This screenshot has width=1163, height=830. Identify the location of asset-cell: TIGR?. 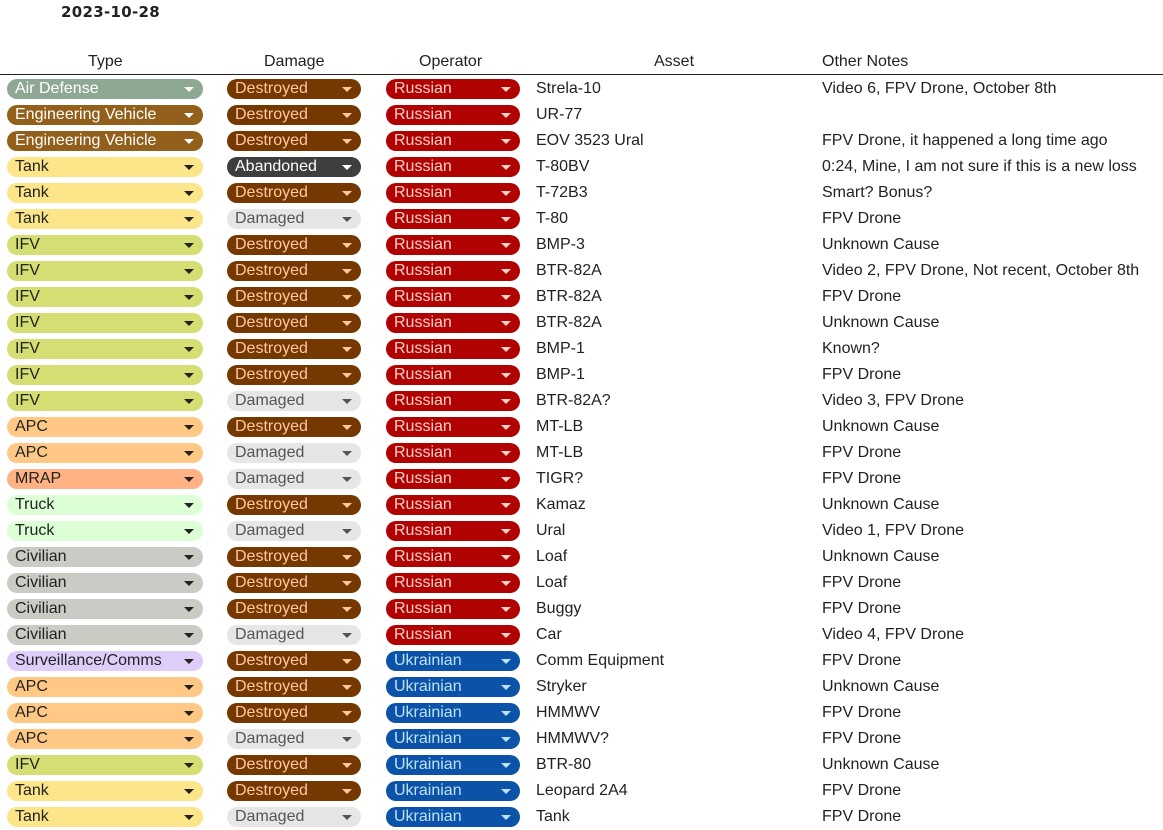
(560, 478).